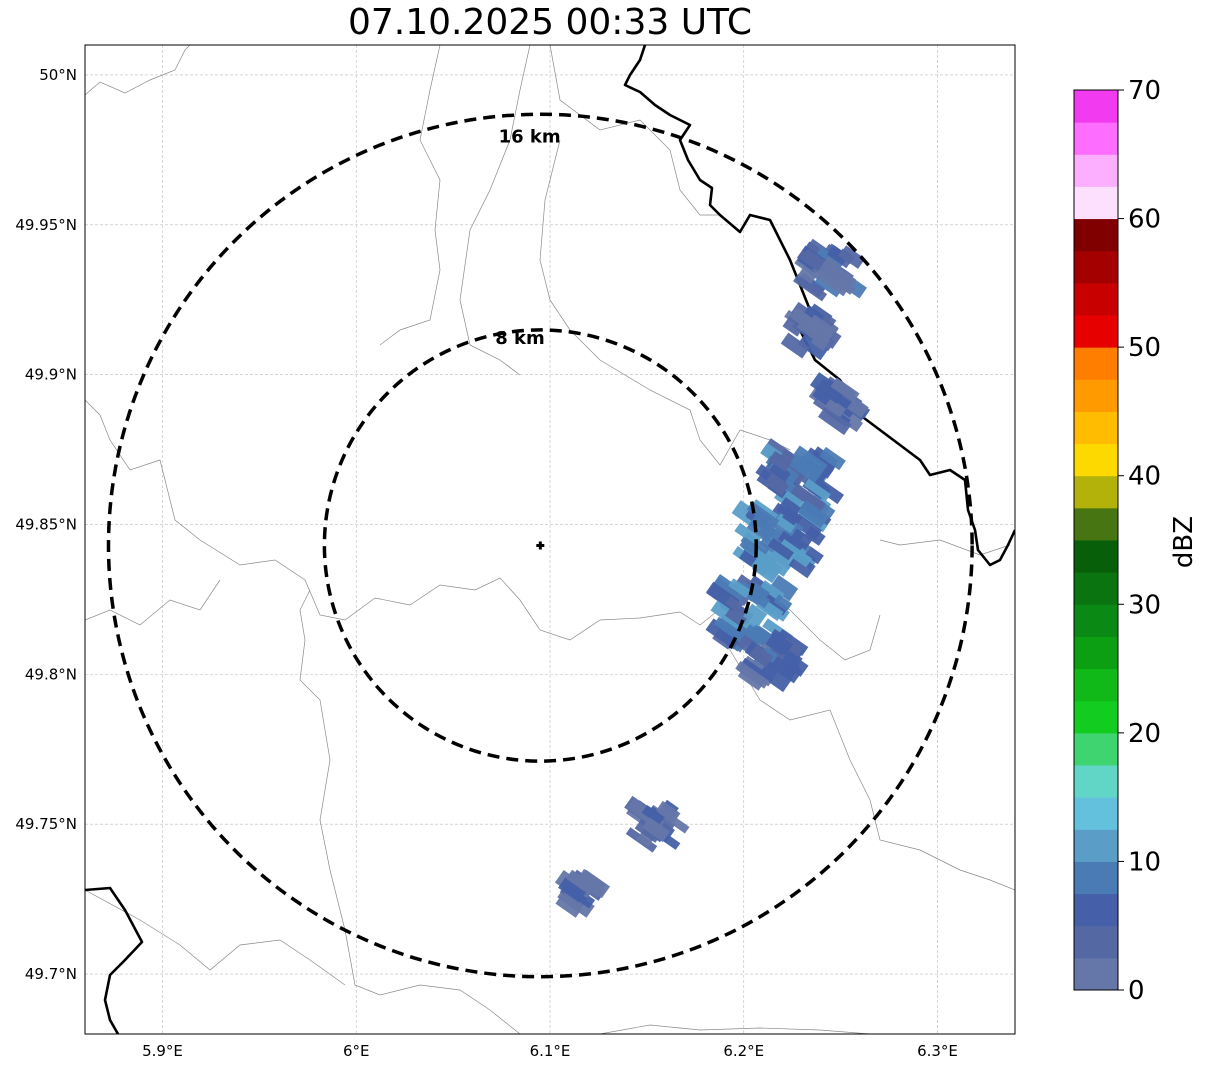  Describe the element at coordinates (46, 824) in the screenshot. I see `y-tick-label: 49.75°N` at that location.